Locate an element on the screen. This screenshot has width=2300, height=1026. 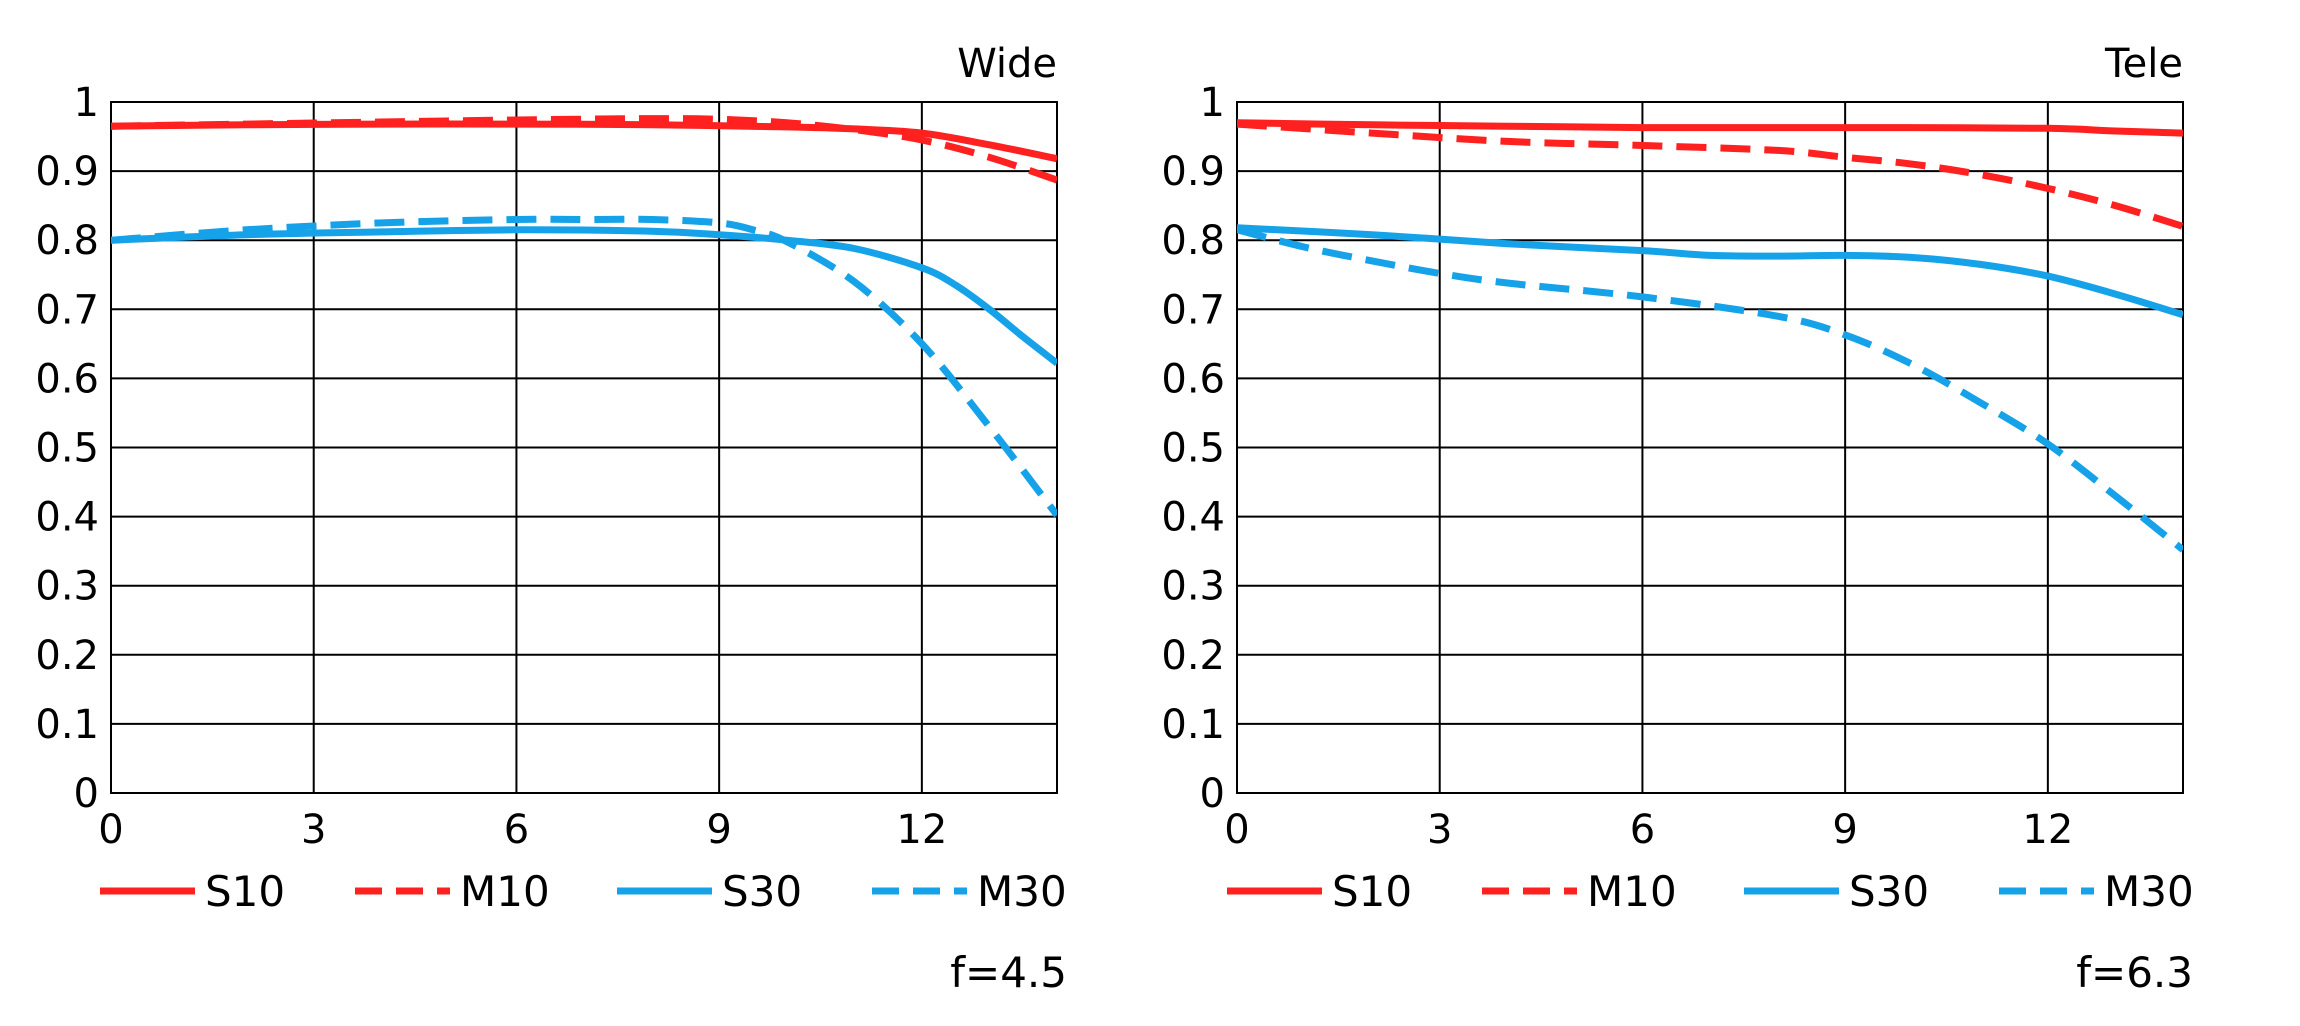
series-line-s10 is located at coordinates (1710, 128).